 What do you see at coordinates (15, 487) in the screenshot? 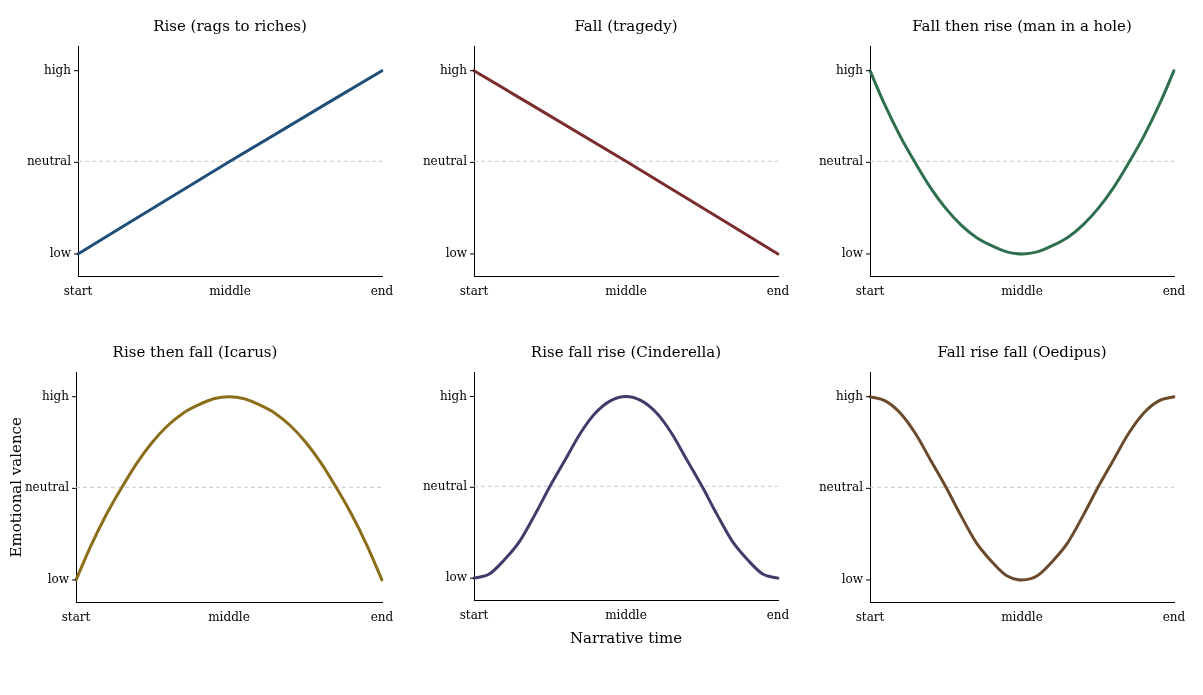
I see `y-axis-title: Emotional valence` at bounding box center [15, 487].